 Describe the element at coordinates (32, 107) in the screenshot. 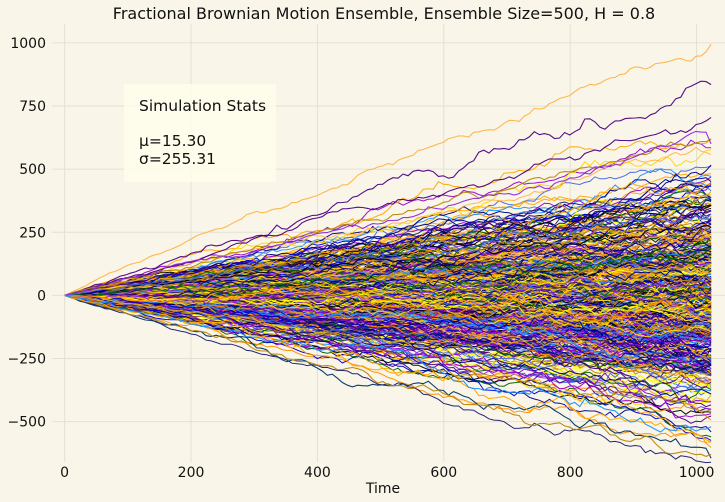

I see `y-tick-label: 750` at that location.